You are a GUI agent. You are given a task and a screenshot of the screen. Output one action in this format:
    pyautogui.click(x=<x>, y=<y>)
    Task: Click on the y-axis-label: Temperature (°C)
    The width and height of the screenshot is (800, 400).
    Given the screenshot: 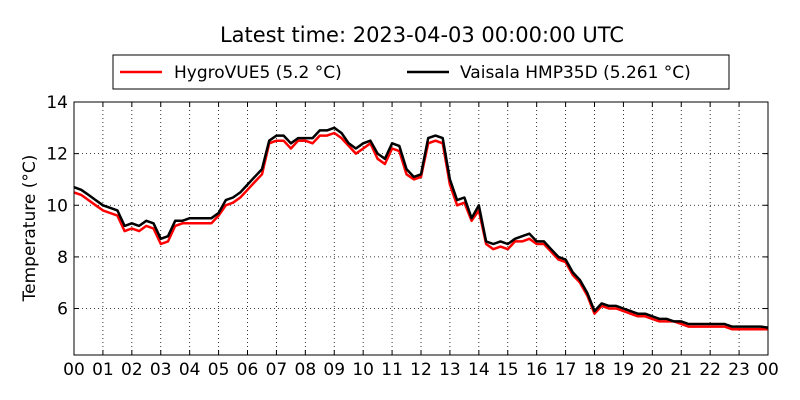 What is the action you would take?
    pyautogui.click(x=30, y=229)
    